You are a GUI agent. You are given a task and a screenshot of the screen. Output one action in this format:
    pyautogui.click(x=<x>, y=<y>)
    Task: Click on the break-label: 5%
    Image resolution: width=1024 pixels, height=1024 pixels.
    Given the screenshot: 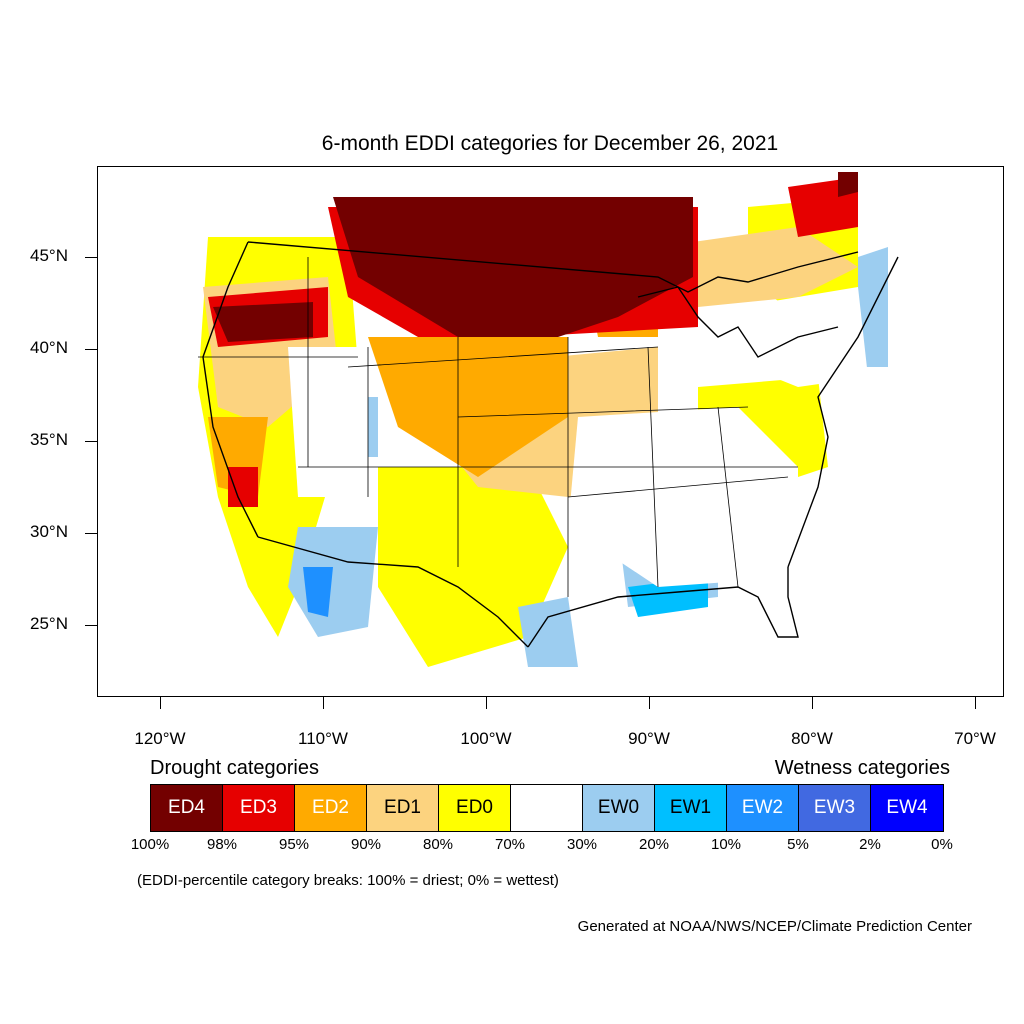 What is the action you would take?
    pyautogui.click(x=798, y=844)
    